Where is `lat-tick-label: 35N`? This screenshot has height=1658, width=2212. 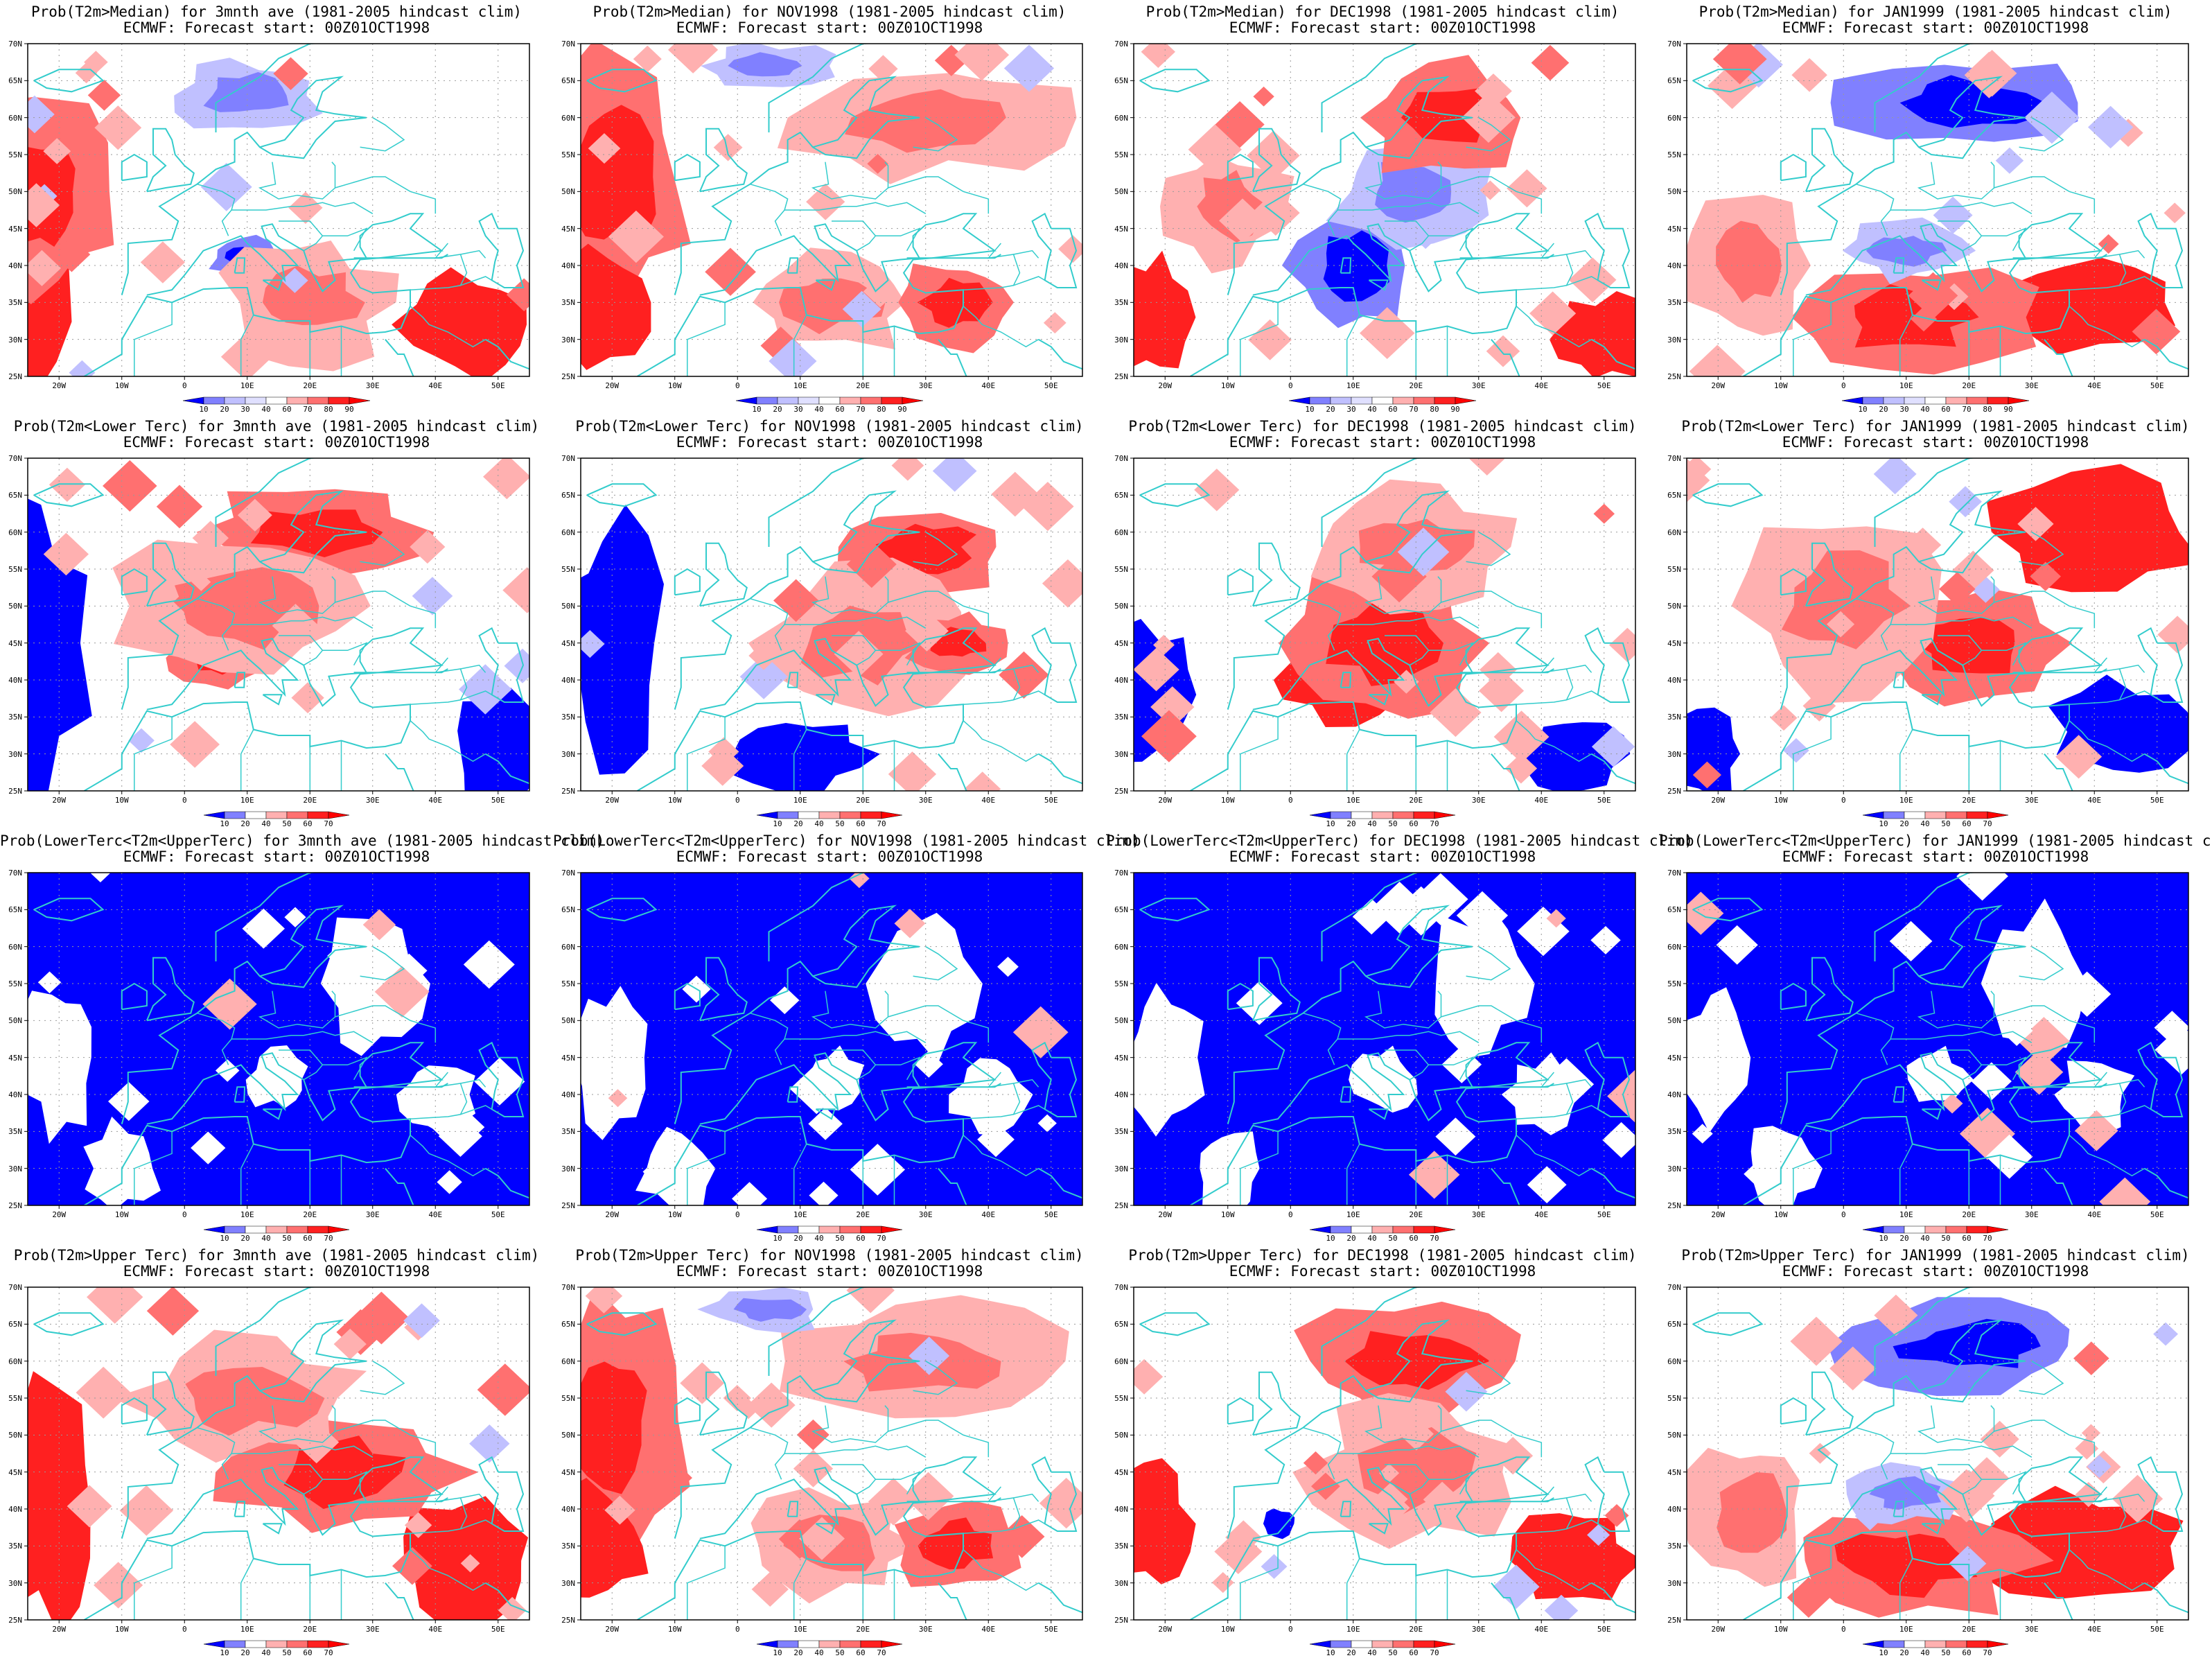 lat-tick-label: 35N is located at coordinates (15, 303).